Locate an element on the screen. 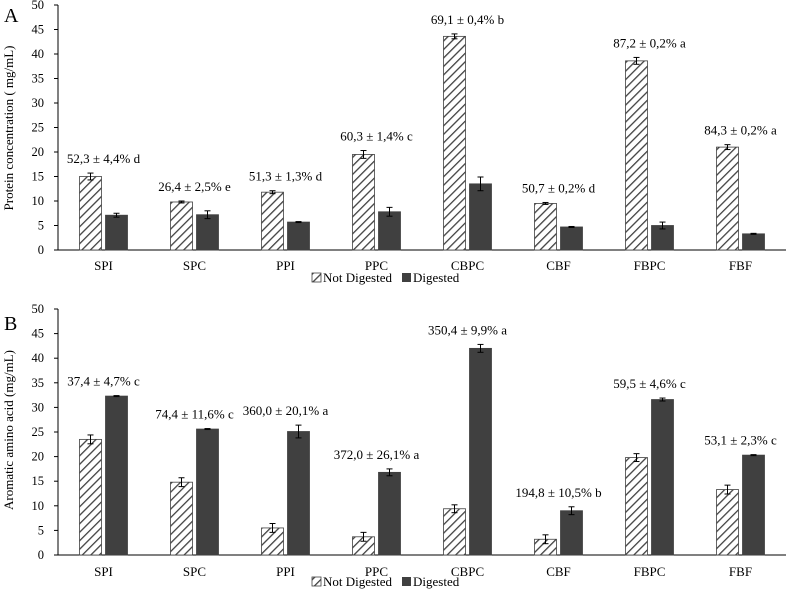 Image resolution: width=790 pixels, height=592 pixels. panel-b-percent-annotation: 53,1 ± 2,3% c is located at coordinates (740, 440).